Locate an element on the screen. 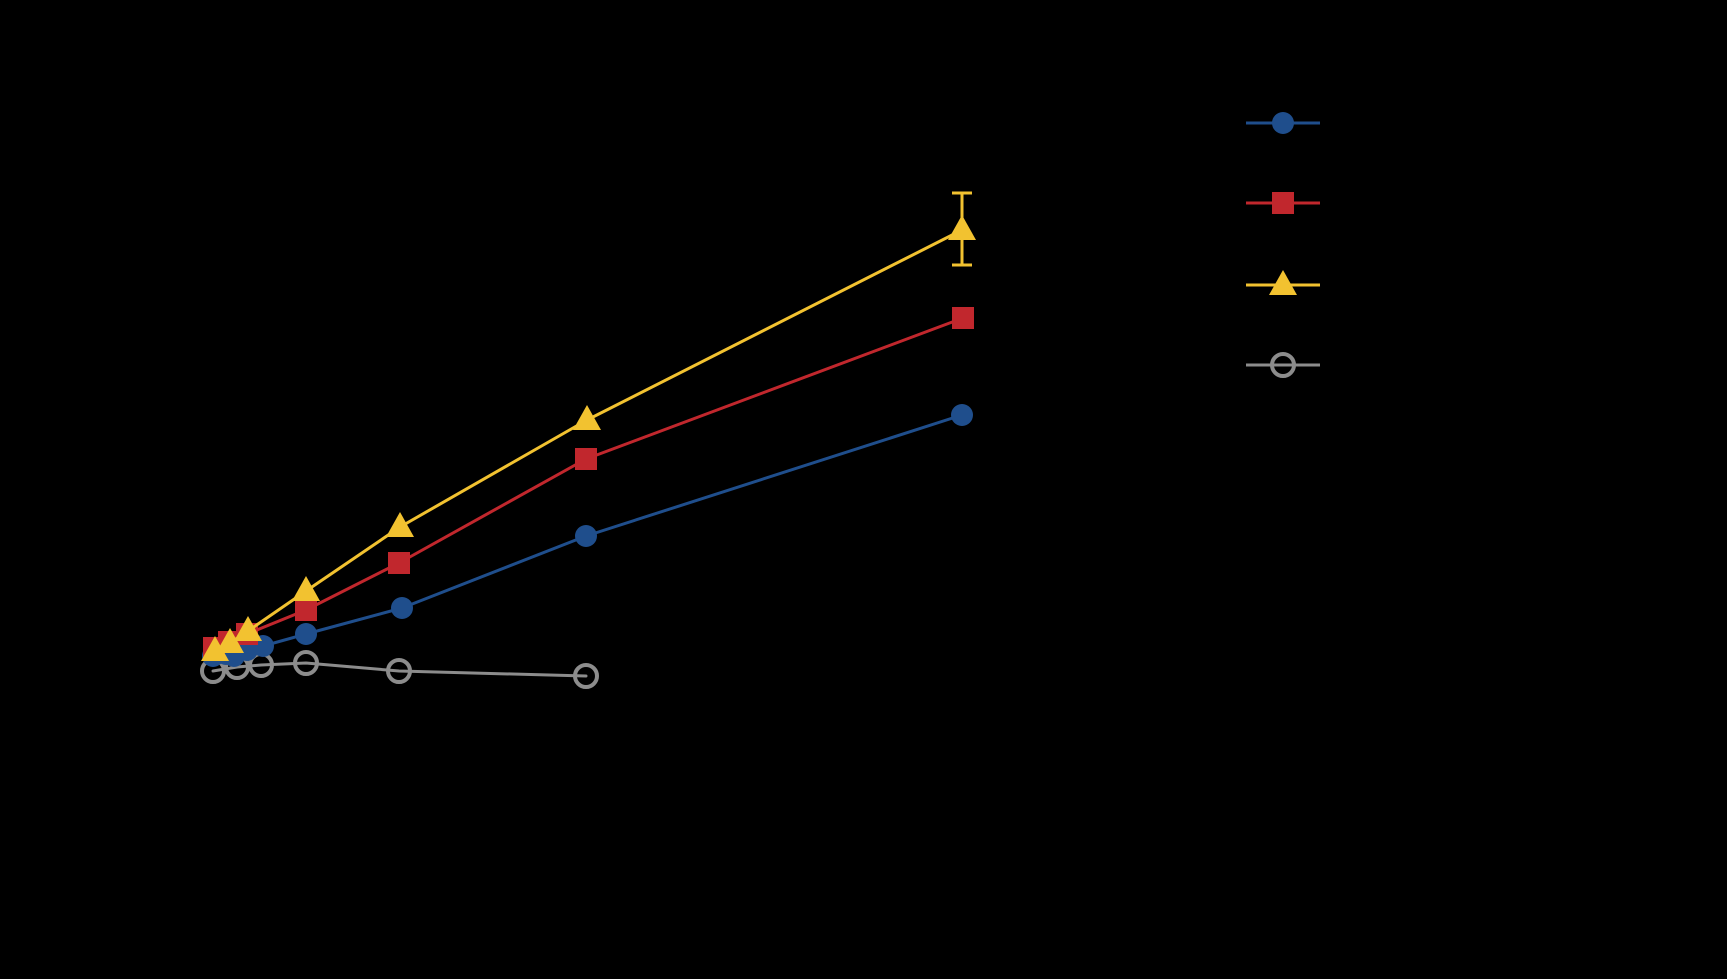 The image size is (1727, 979). series-gray-open-circles is located at coordinates (399, 669).